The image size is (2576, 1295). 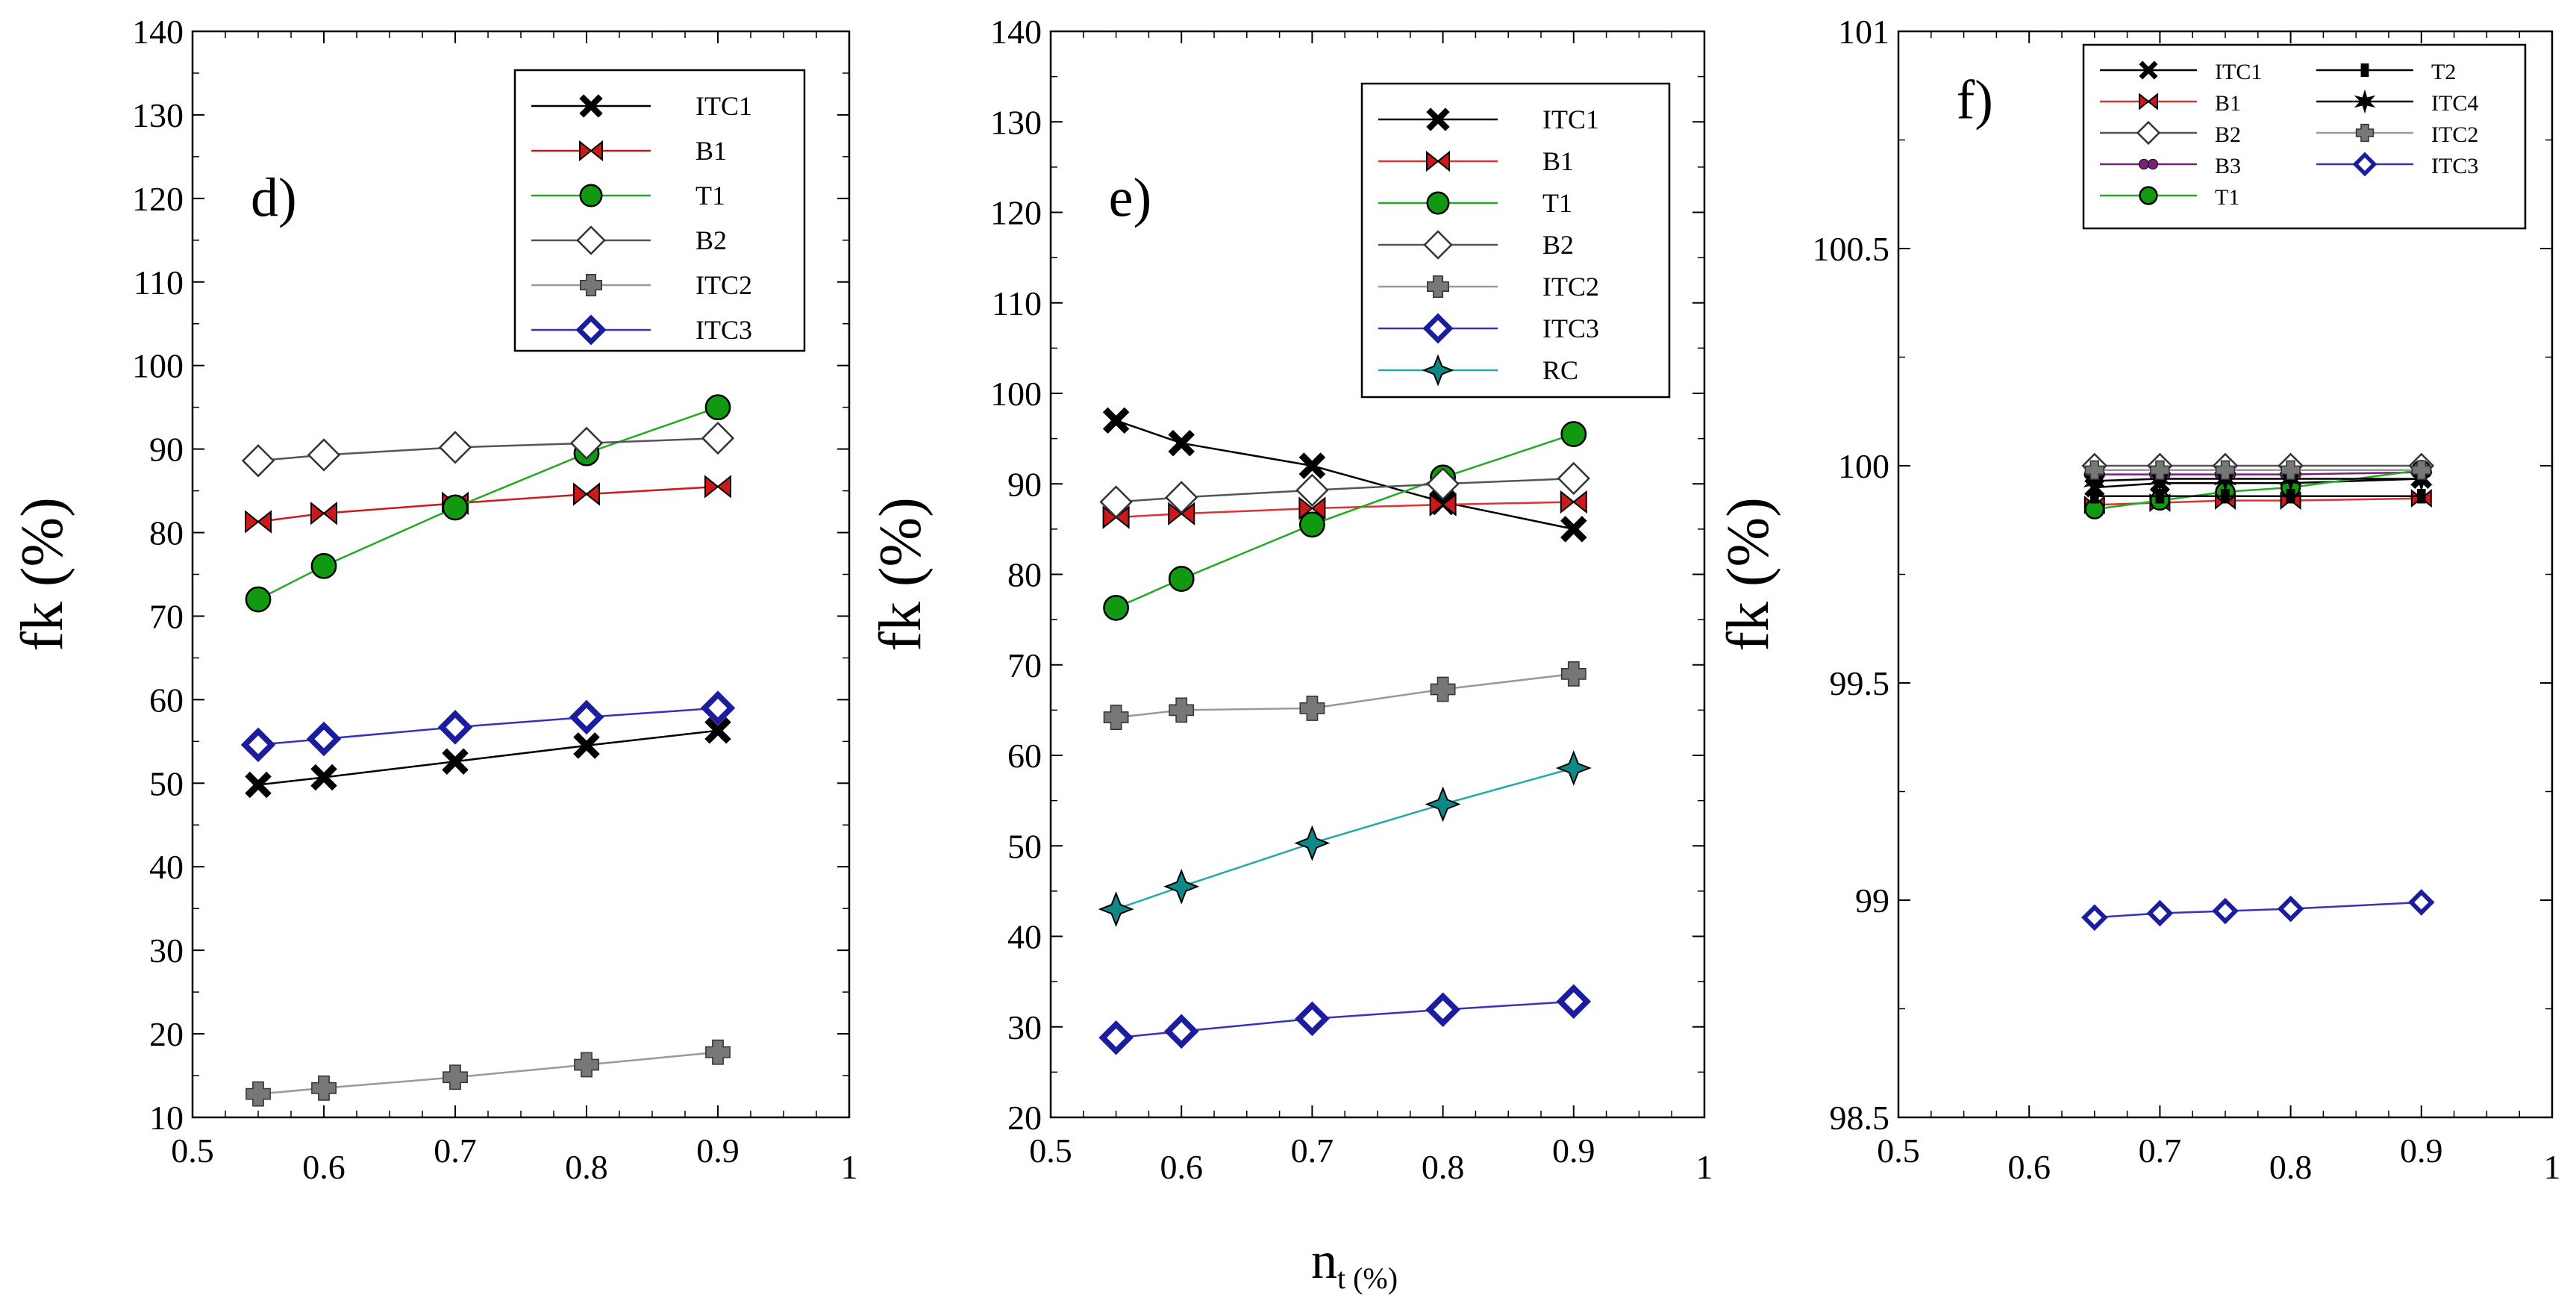 I want to click on x-tick-label: 0.7, so click(x=1312, y=1151).